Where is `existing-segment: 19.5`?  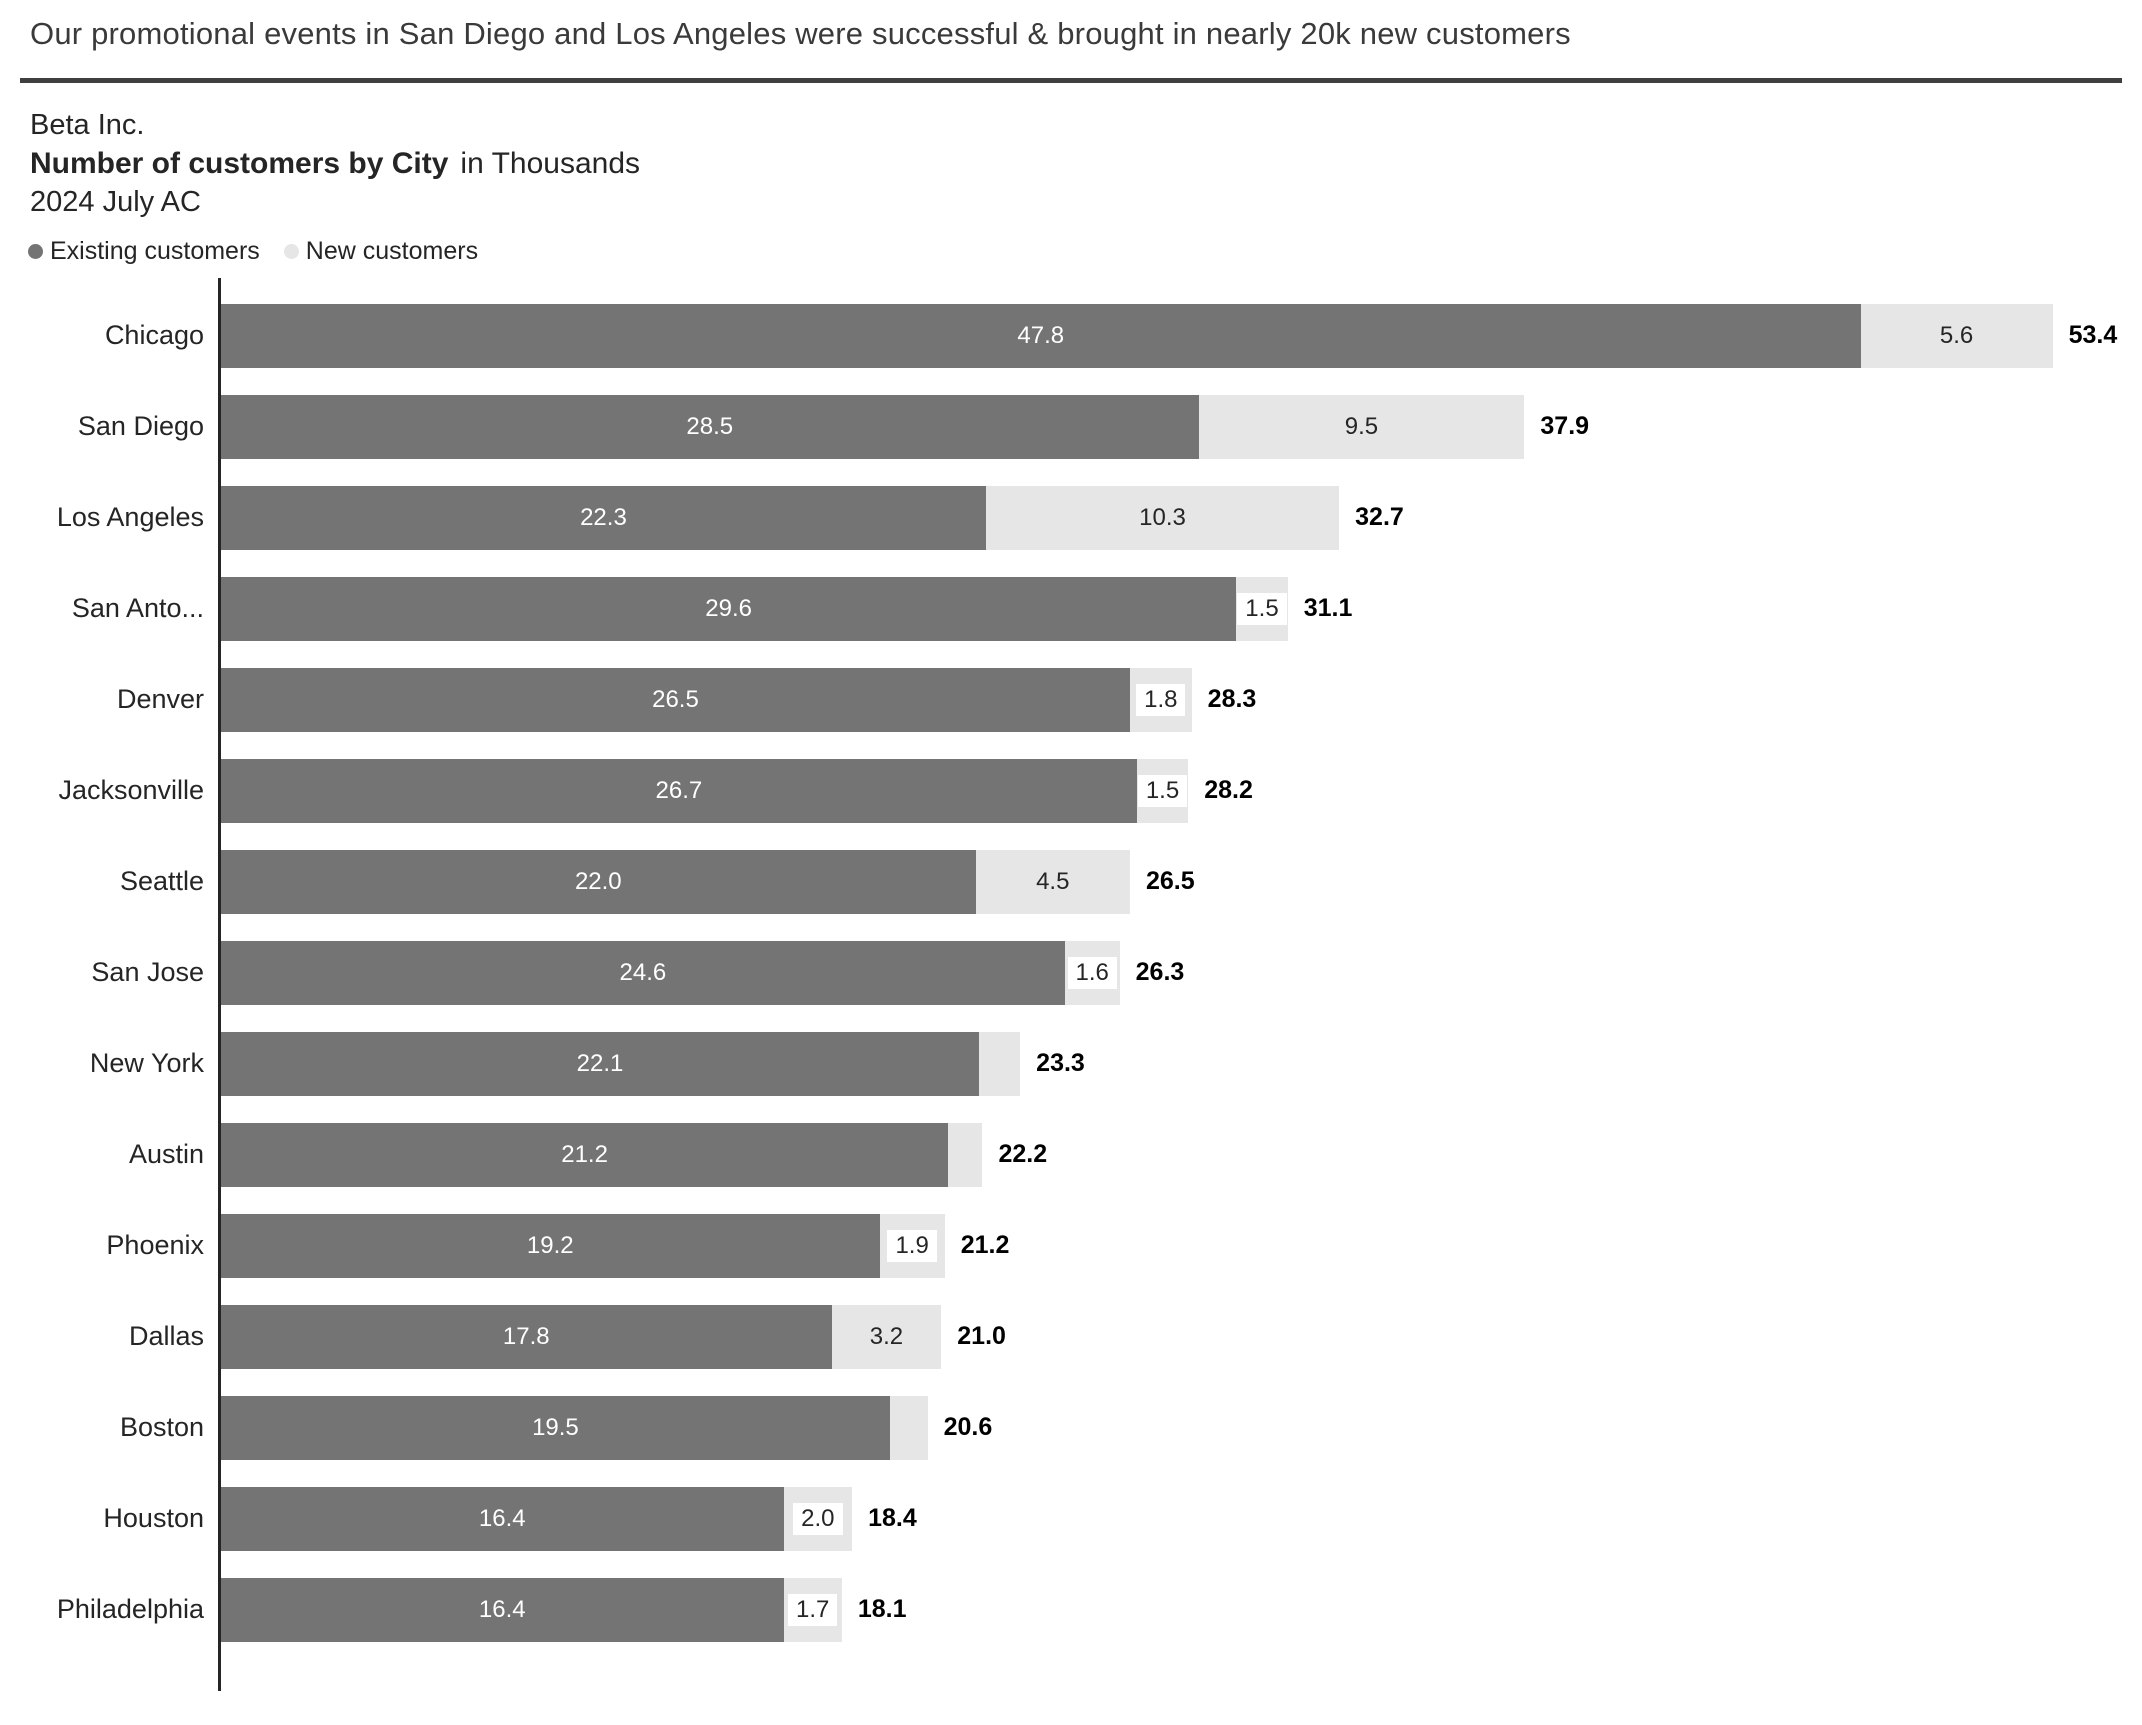 existing-segment: 19.5 is located at coordinates (555, 1427).